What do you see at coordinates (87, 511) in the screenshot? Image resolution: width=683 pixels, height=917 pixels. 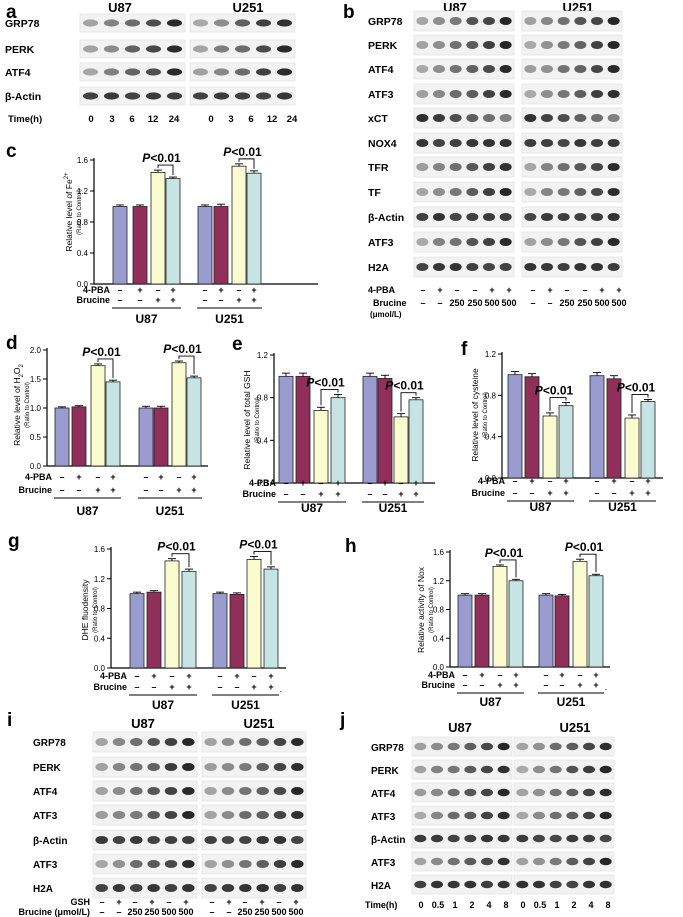 I see `group-label: U87` at bounding box center [87, 511].